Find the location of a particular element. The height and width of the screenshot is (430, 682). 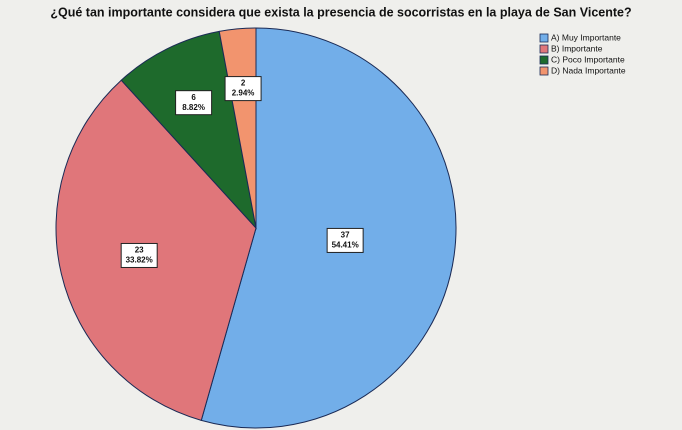

legend-label: C) Poco Importante is located at coordinates (588, 59).